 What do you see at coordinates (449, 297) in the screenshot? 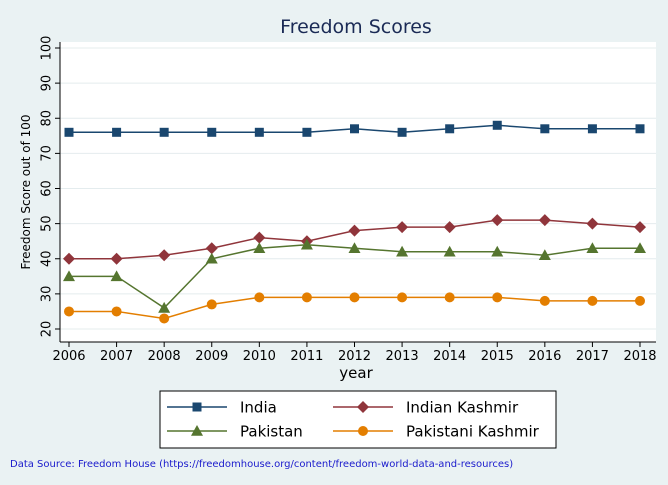
I see `point-pakistani-kashmir-2014` at bounding box center [449, 297].